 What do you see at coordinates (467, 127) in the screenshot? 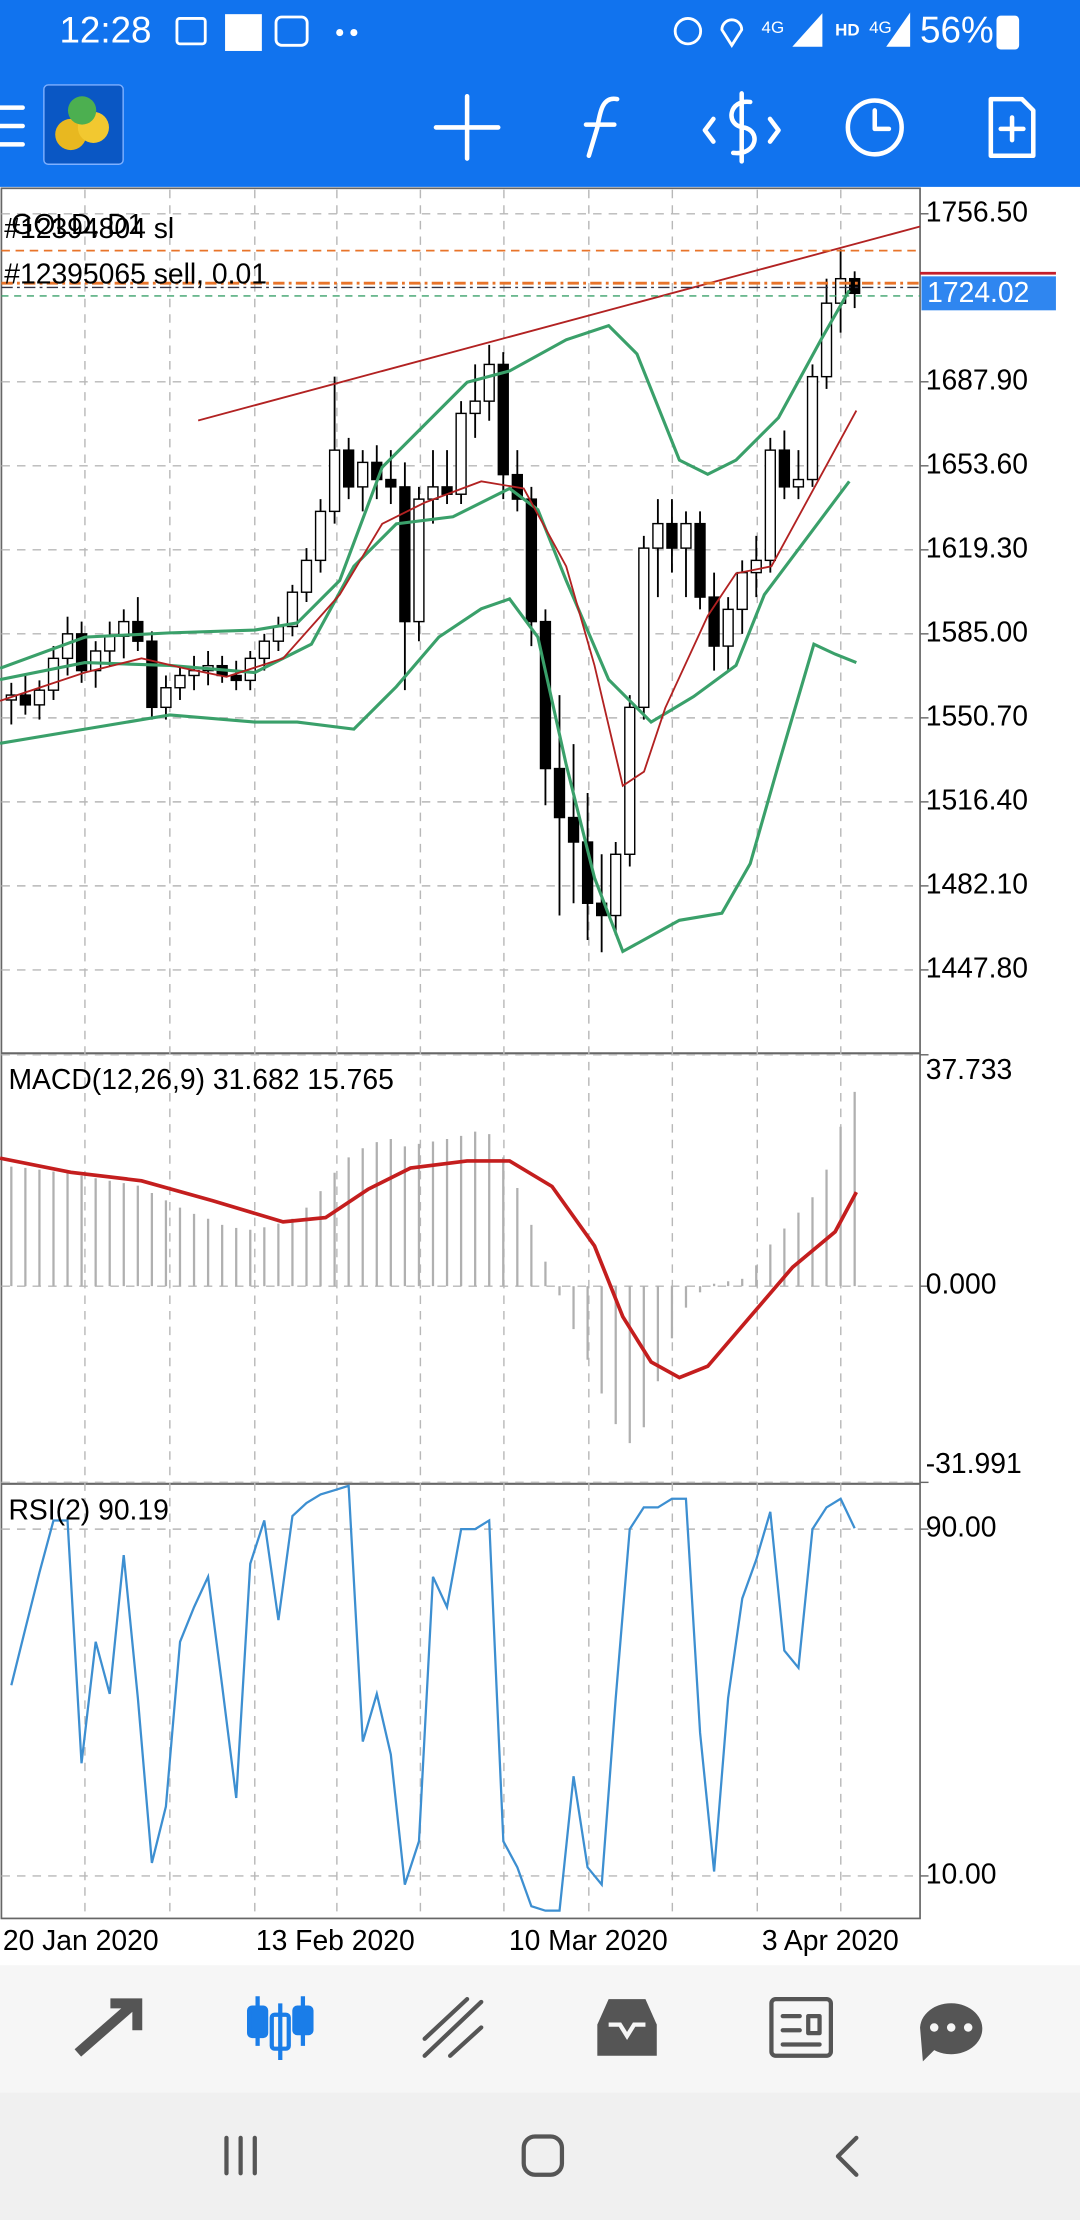
I see `crosshair-button` at bounding box center [467, 127].